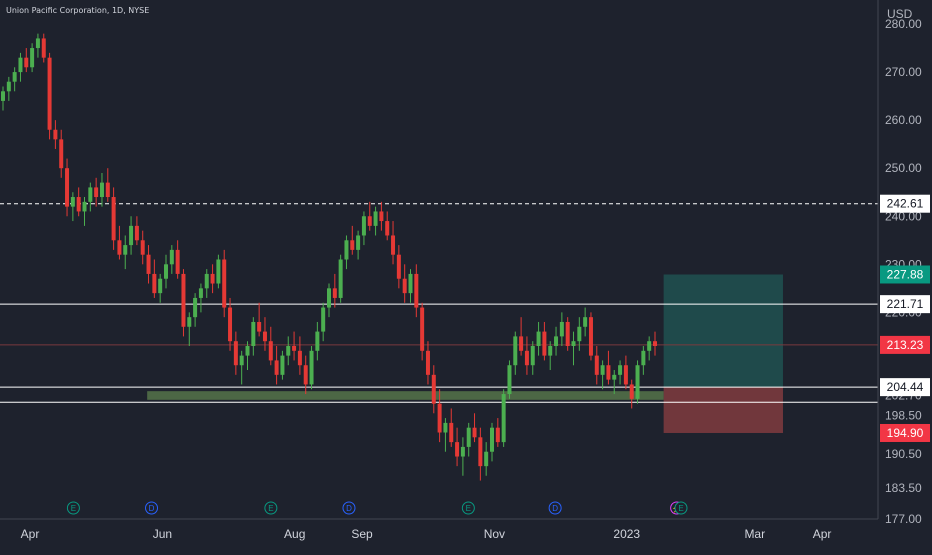 The height and width of the screenshot is (555, 932). What do you see at coordinates (903, 120) in the screenshot?
I see `y-tick-label: 260.00` at bounding box center [903, 120].